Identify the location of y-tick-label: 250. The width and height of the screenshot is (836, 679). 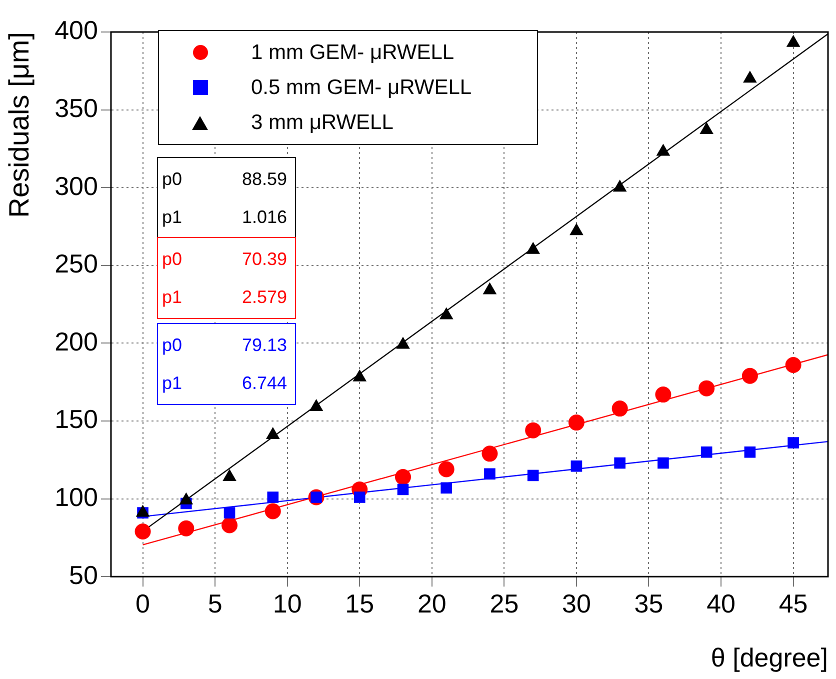
(76, 263).